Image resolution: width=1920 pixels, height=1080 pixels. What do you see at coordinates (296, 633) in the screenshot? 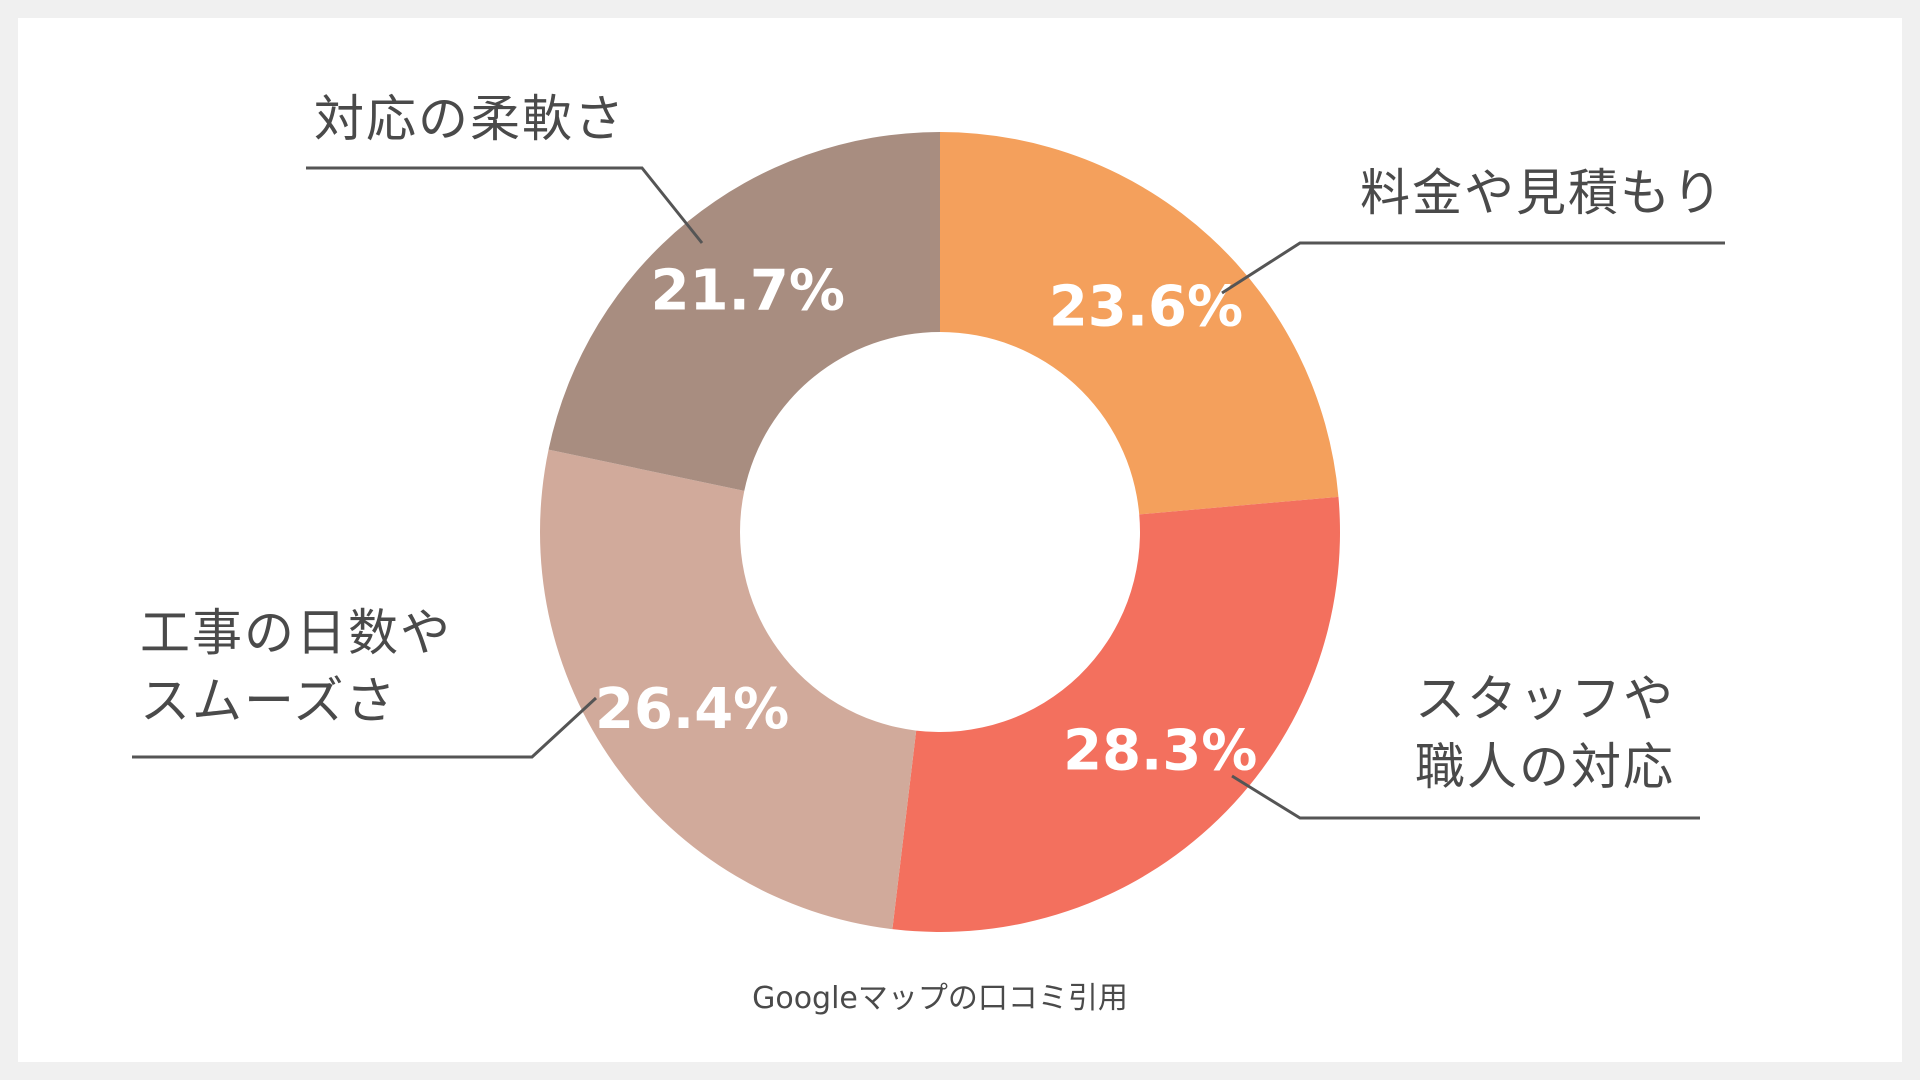
I see `category-label-line: 工事の日数や` at bounding box center [296, 633].